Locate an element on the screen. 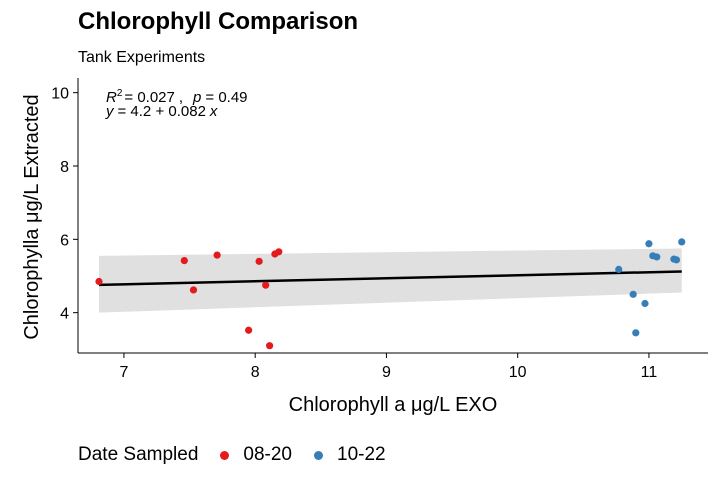 The height and width of the screenshot is (480, 720). eq-rest: = 4.2 + 0.082 is located at coordinates (162, 111).